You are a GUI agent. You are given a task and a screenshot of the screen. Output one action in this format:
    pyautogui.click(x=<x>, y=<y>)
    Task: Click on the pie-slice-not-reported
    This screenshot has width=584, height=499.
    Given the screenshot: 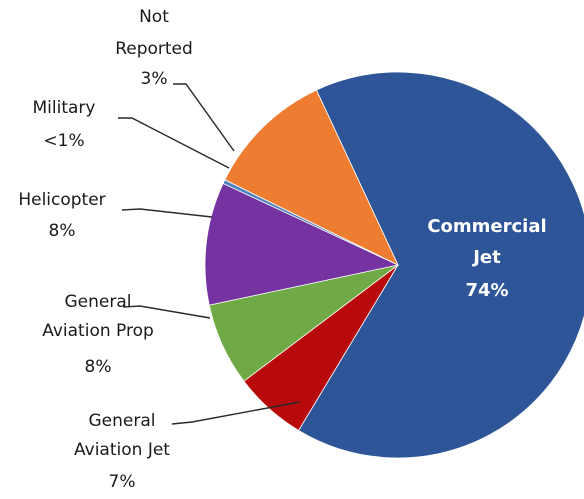 What is the action you would take?
    pyautogui.click(x=311, y=177)
    